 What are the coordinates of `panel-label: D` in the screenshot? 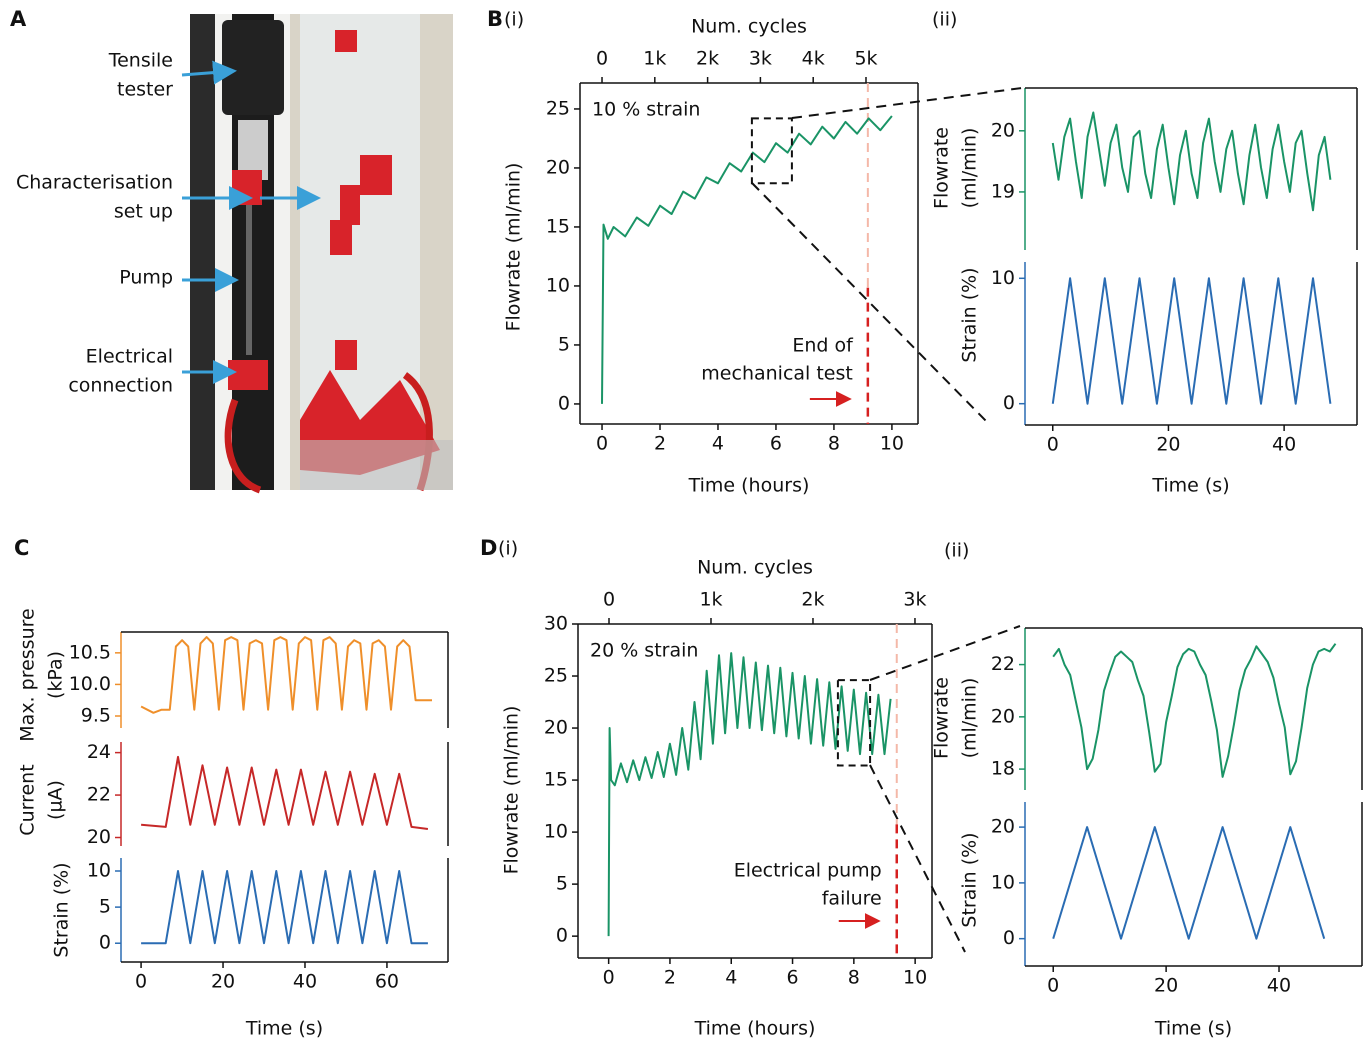 It's located at (488, 548).